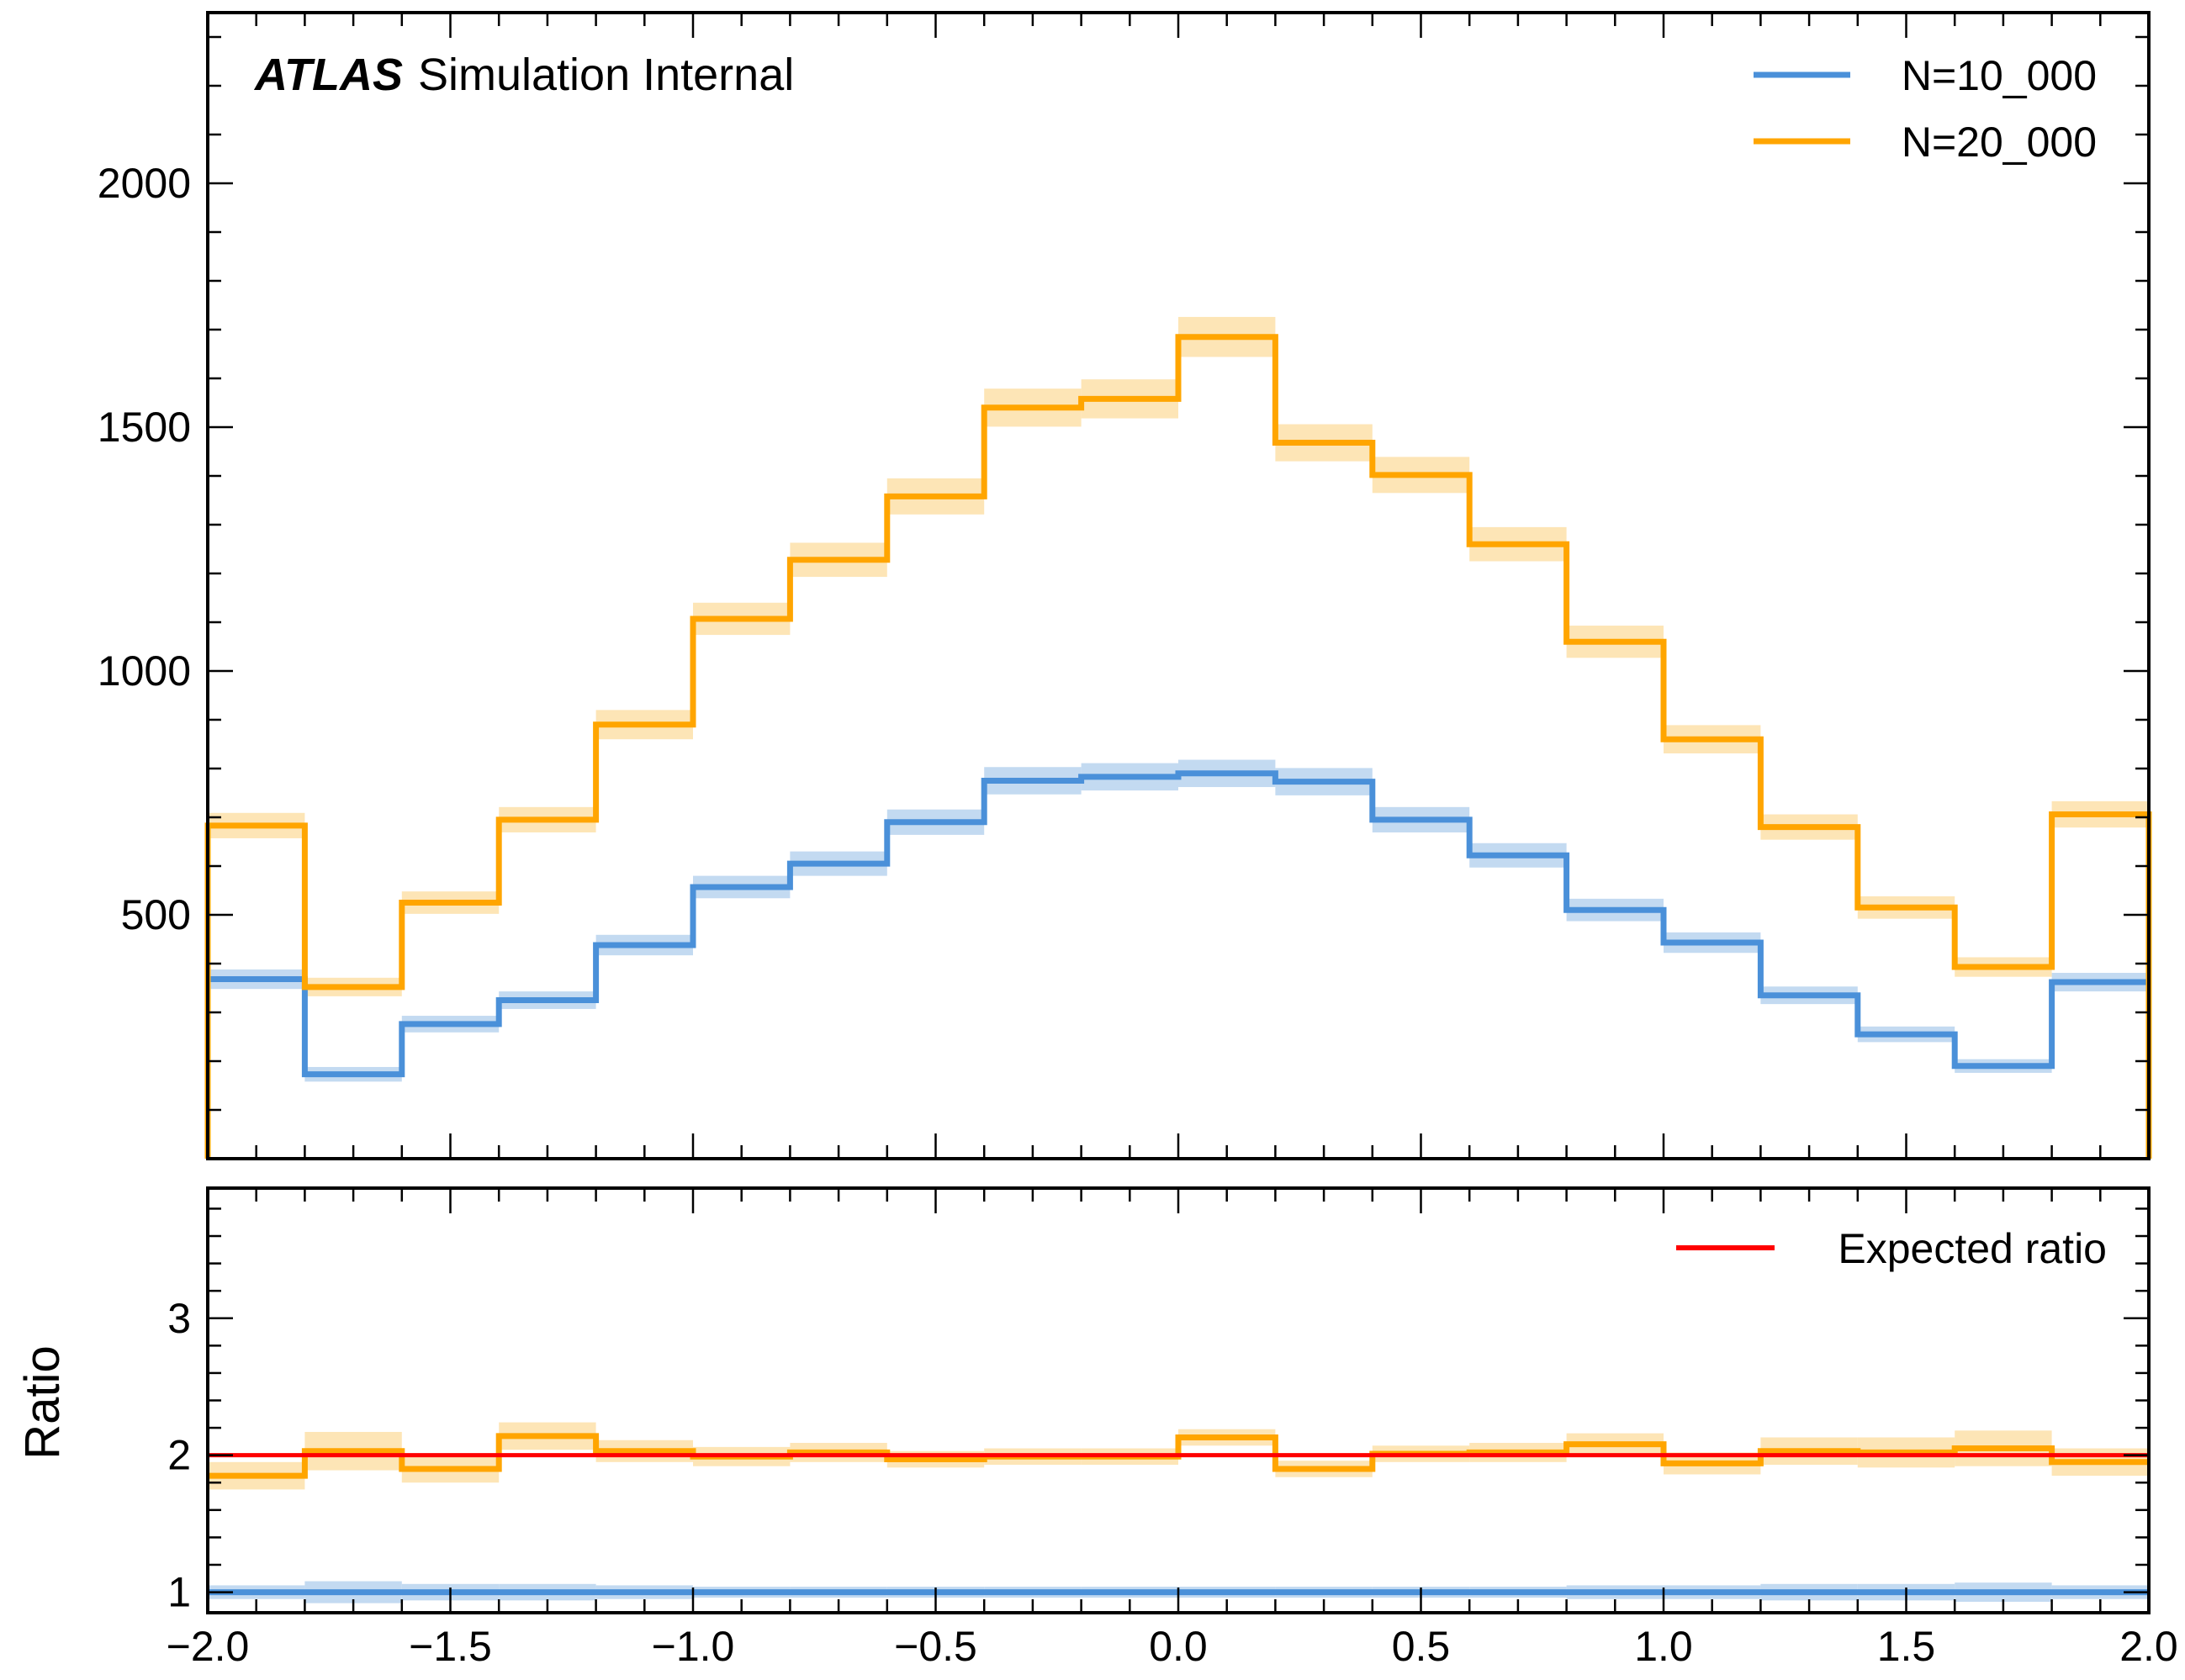 This screenshot has width=2185, height=1680. I want to click on legend-label-1: N=20_000, so click(1999, 142).